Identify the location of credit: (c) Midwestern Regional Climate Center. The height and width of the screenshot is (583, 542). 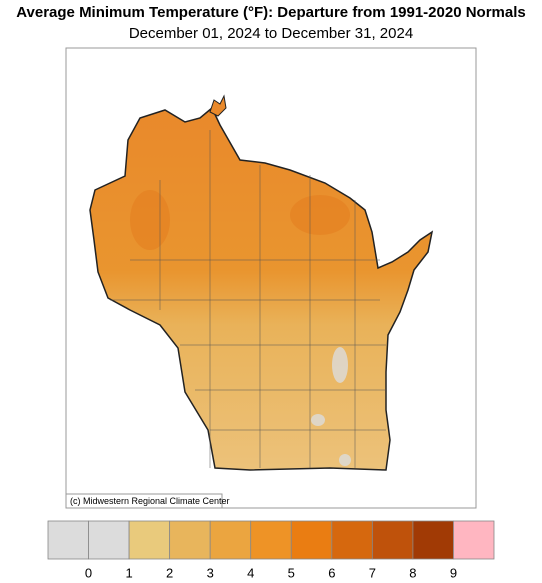
(150, 501).